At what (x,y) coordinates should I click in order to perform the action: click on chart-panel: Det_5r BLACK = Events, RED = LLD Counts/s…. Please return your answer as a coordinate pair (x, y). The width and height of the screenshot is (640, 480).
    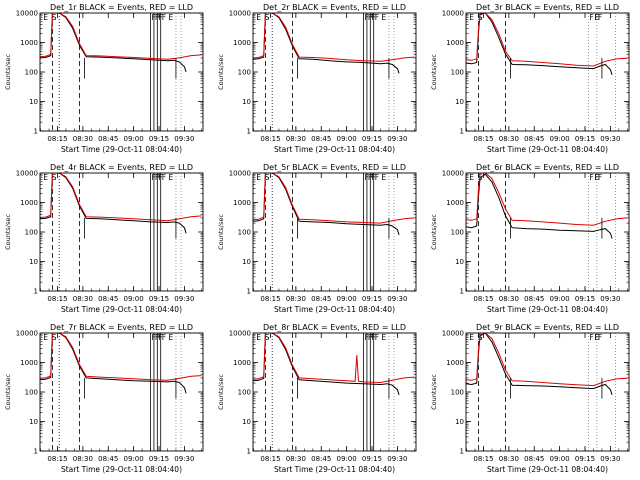
    Looking at the image, I should click on (317, 238).